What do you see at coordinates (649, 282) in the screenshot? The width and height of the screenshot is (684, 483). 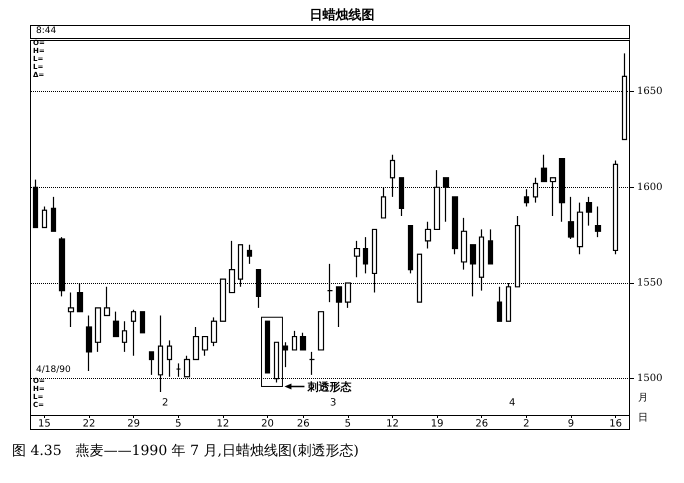 I see `y-tick-label: 1550` at bounding box center [649, 282].